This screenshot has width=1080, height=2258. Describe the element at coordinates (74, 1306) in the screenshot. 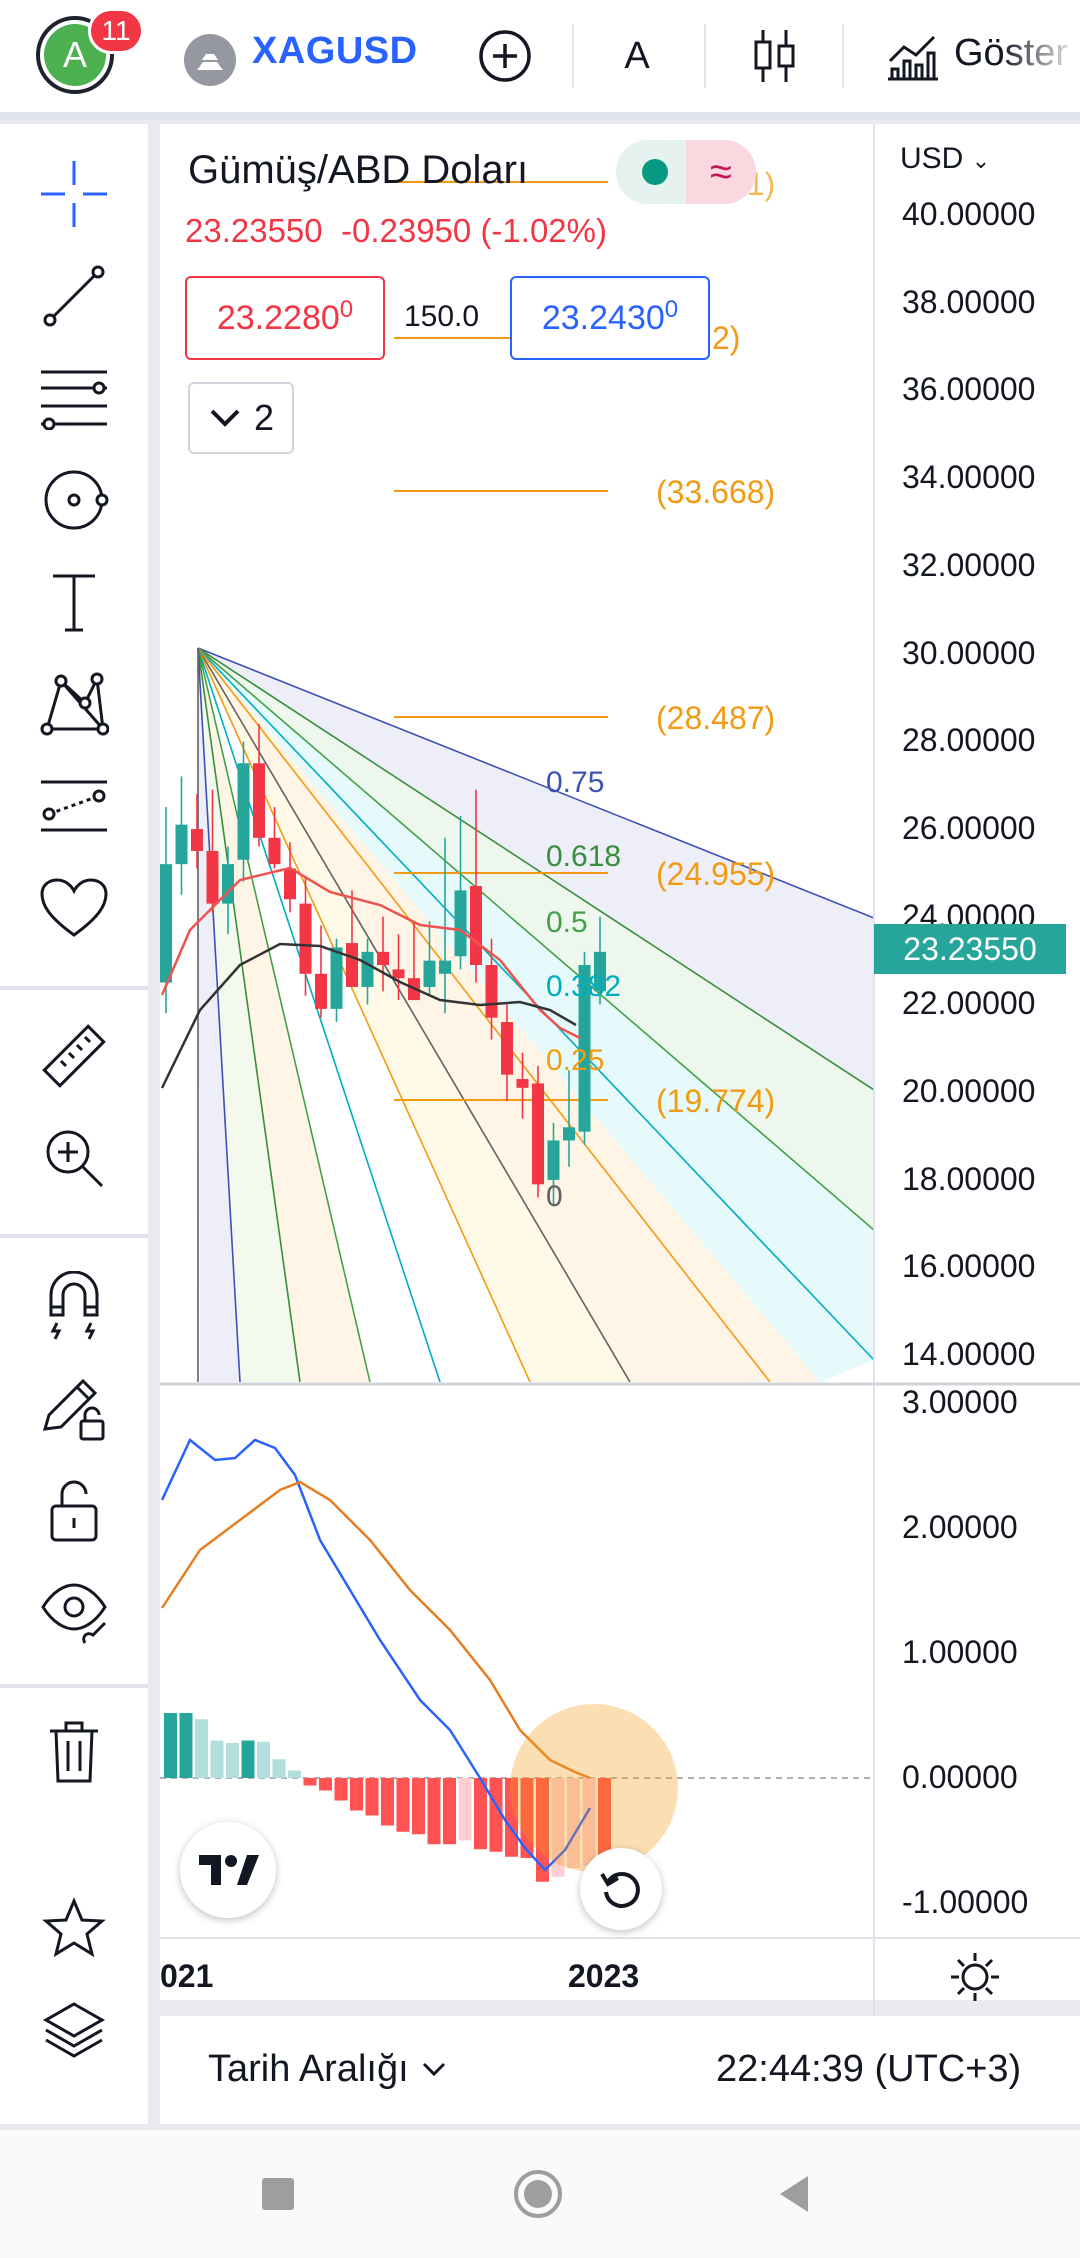

I see `magnet-tool` at that location.